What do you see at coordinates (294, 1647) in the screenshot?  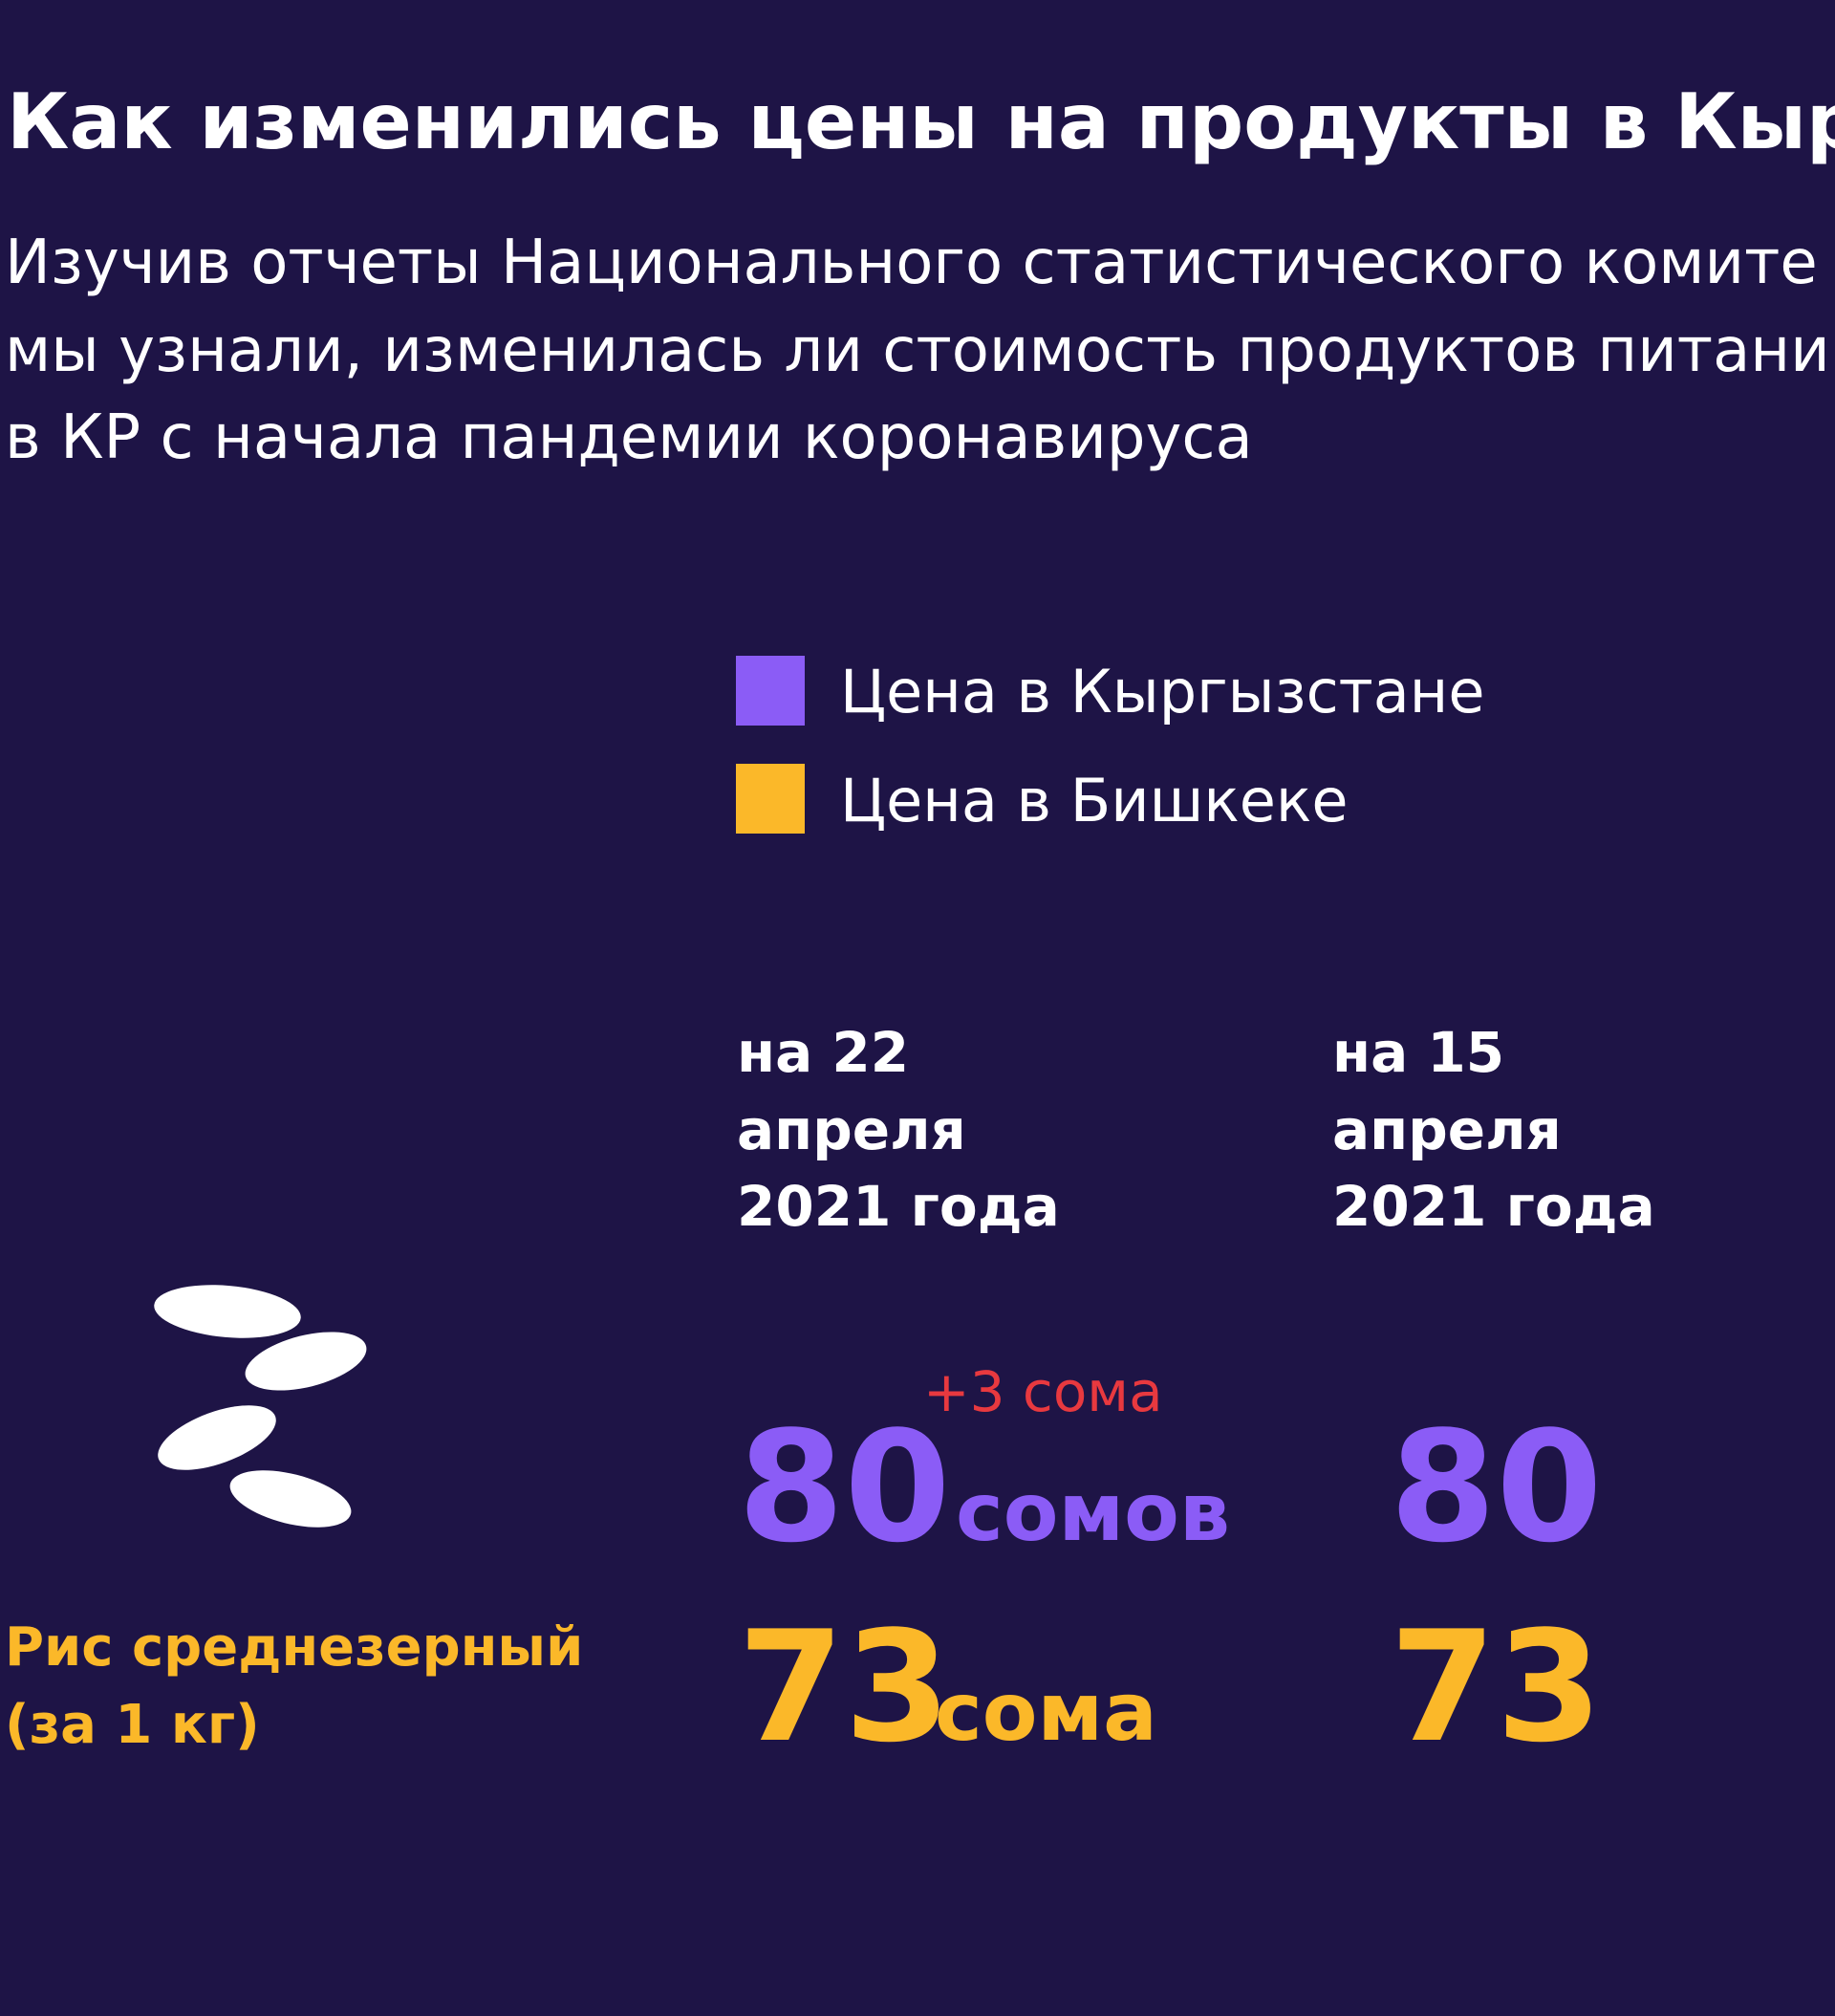 I see `item-name: Рис среднезерный` at bounding box center [294, 1647].